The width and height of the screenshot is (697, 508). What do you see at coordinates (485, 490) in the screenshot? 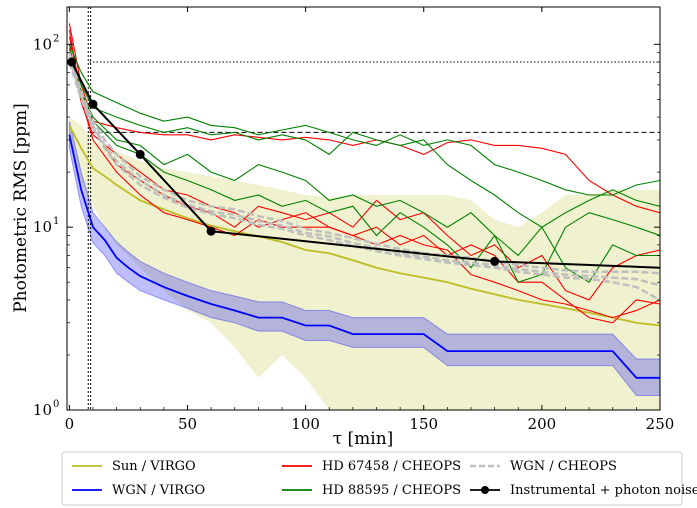
I see `legend-marker-instrumental-photon-noise-etc` at bounding box center [485, 490].